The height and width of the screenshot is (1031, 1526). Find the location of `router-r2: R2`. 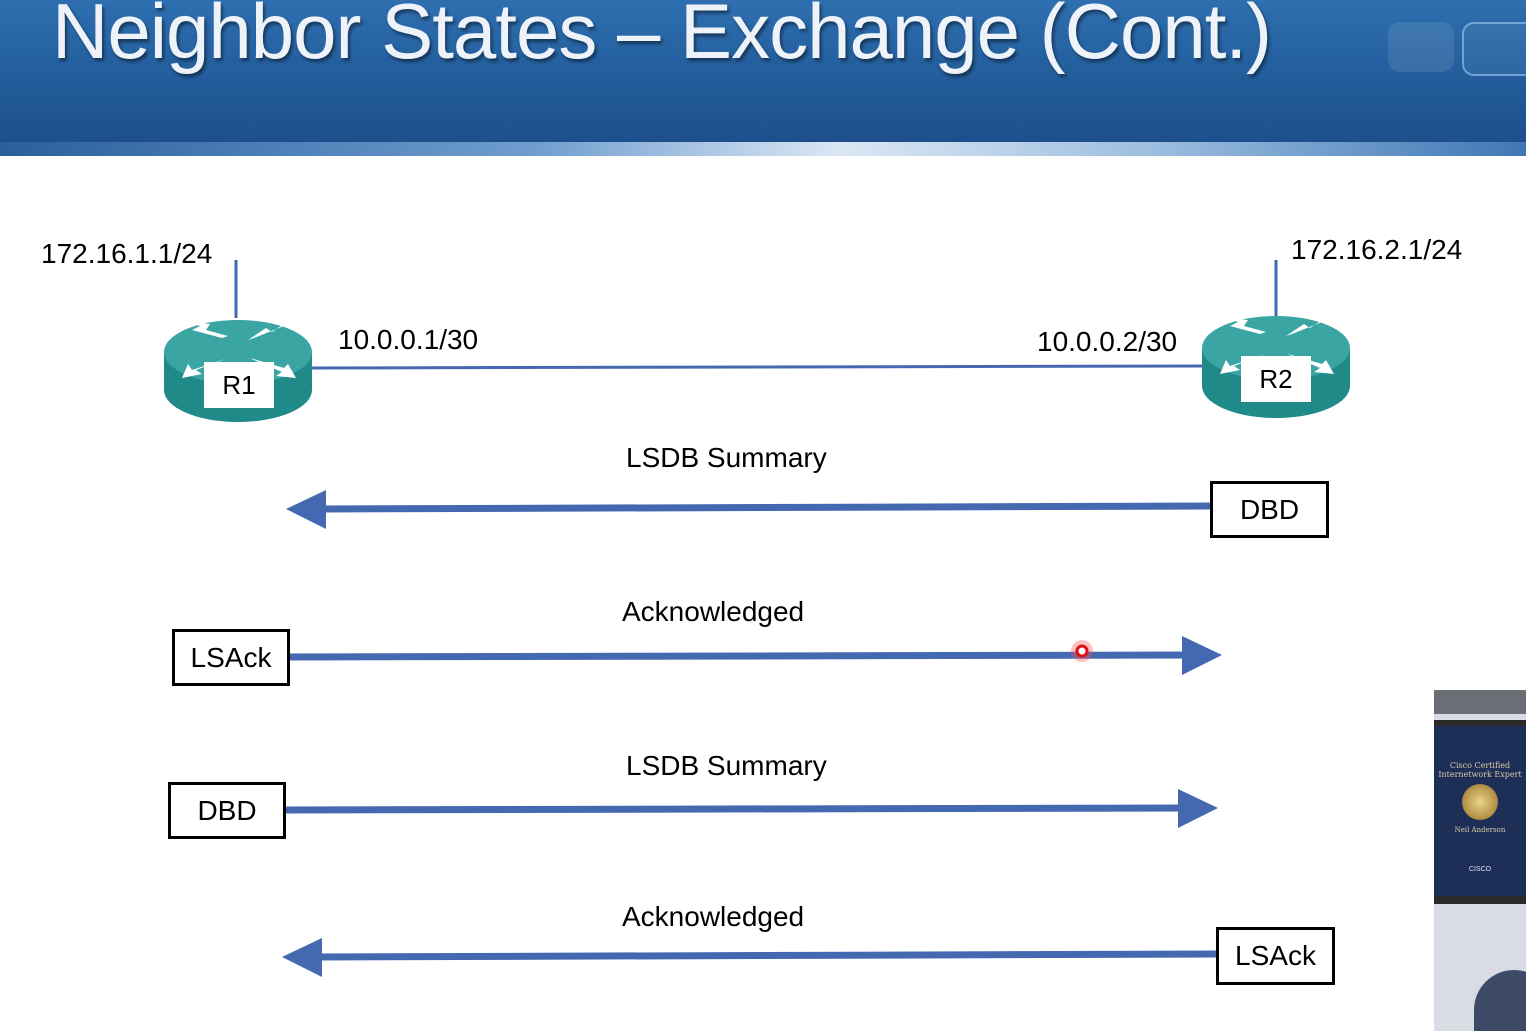

router-r2: R2 is located at coordinates (1276, 366).